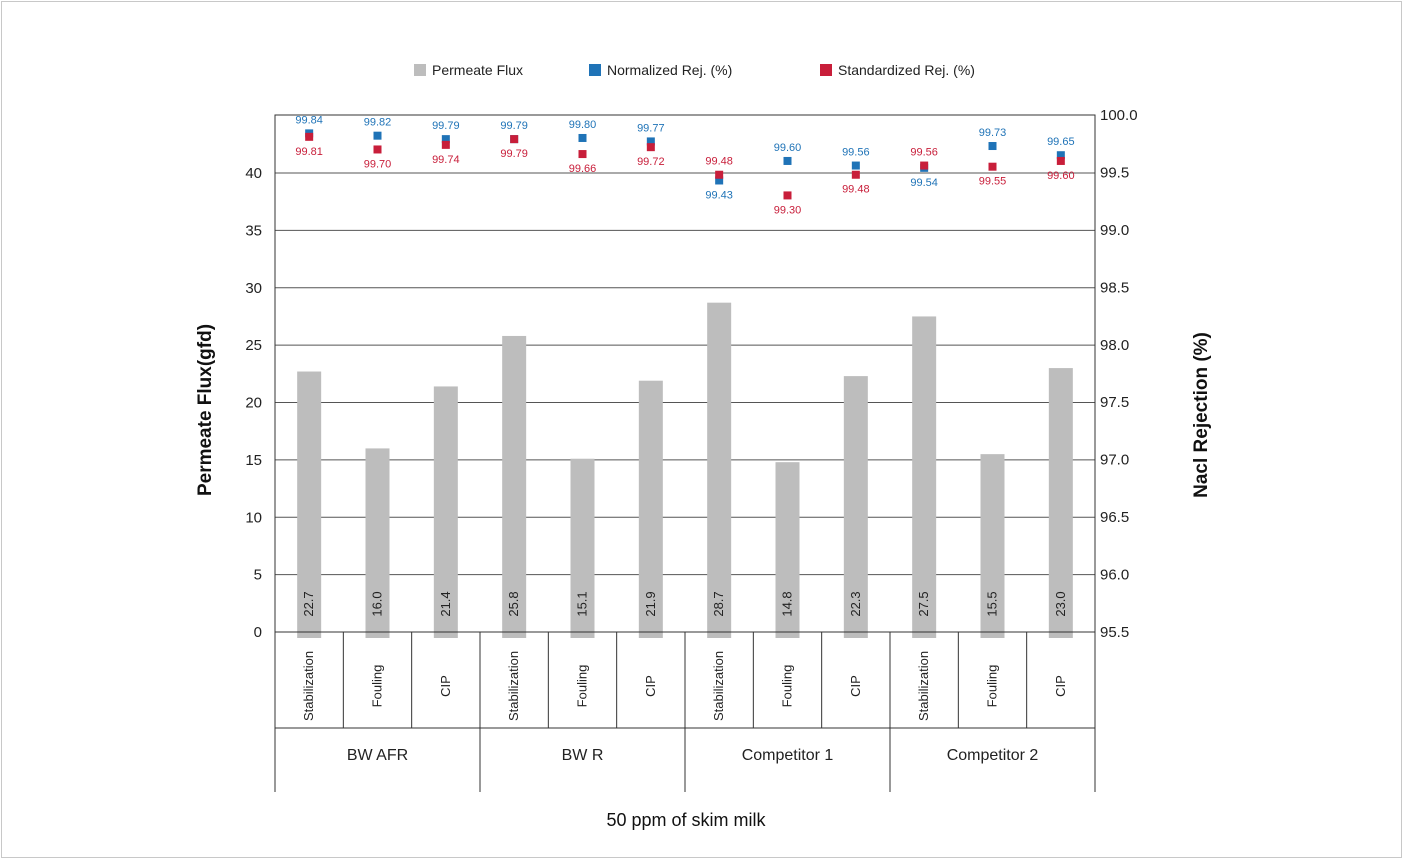 The image size is (1405, 861). What do you see at coordinates (788, 148) in the screenshot?
I see `normalized-value-7: 99.60` at bounding box center [788, 148].